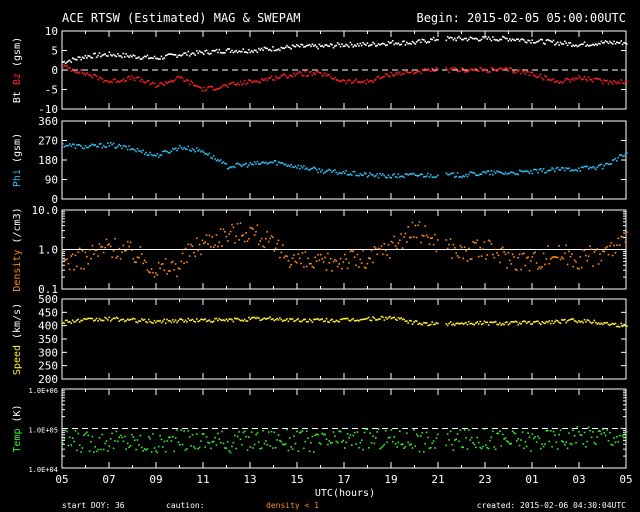  What do you see at coordinates (345, 50) in the screenshot?
I see `series-bt` at bounding box center [345, 50].